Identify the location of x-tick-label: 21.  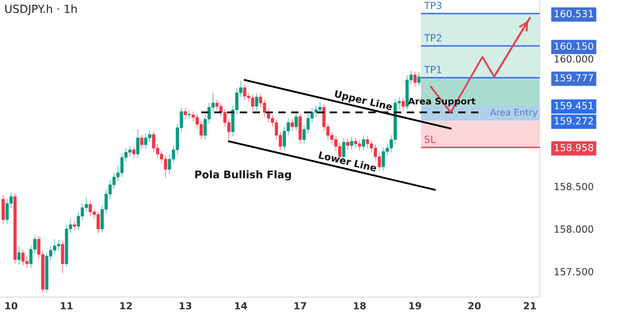
(530, 306).